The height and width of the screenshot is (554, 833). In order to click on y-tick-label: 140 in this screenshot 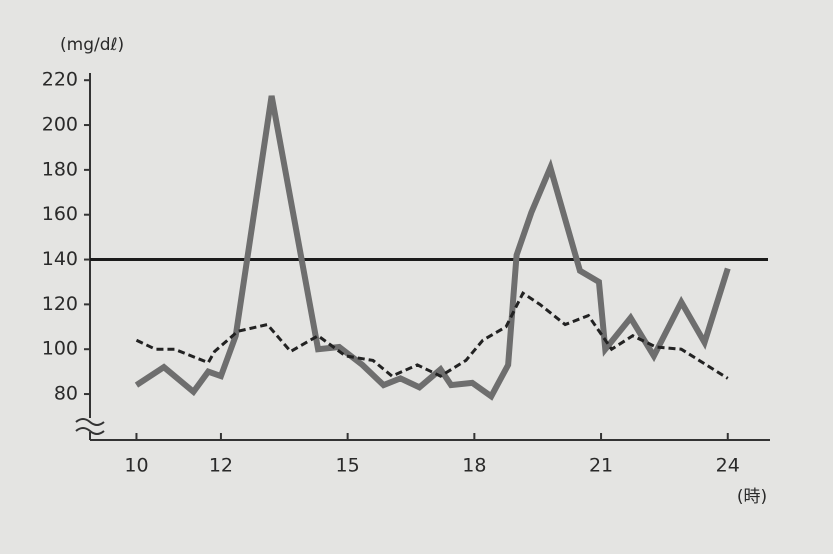, I will do `click(60, 259)`.